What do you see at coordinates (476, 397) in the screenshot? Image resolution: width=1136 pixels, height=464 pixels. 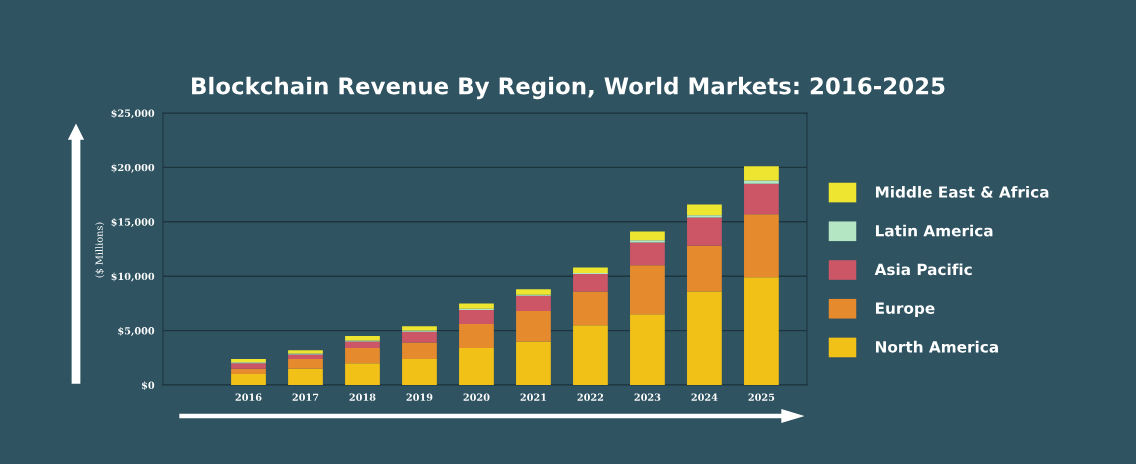 I see `x-tick-label: 2020` at bounding box center [476, 397].